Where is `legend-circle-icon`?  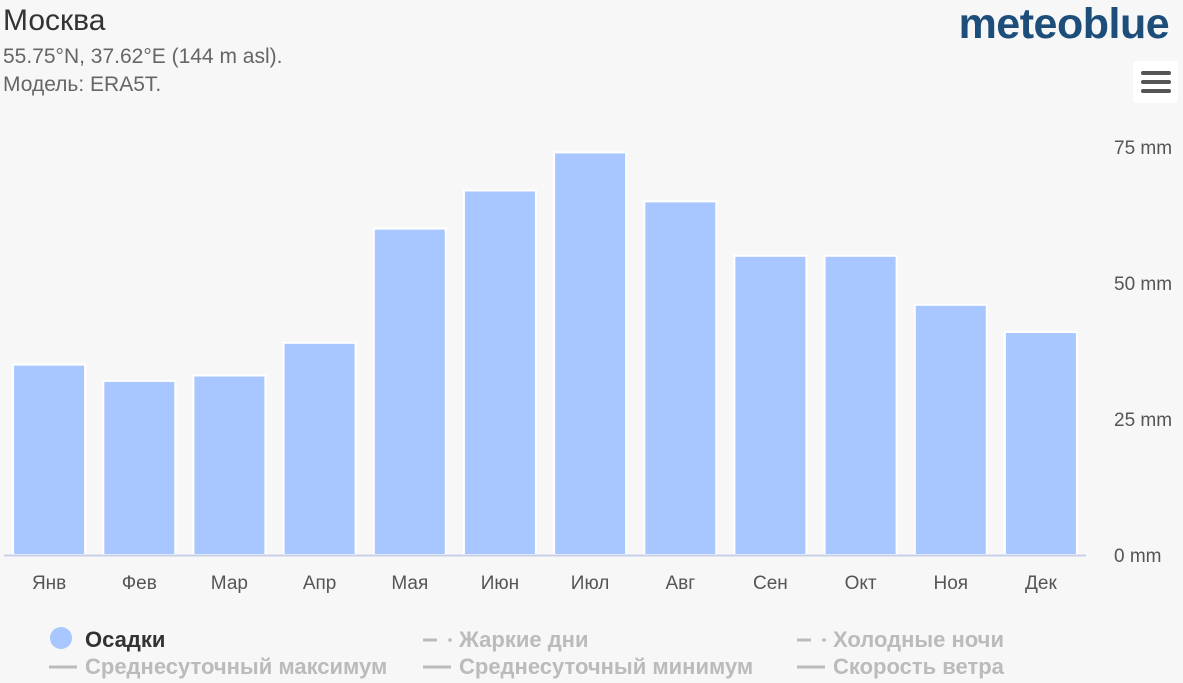 legend-circle-icon is located at coordinates (61, 638).